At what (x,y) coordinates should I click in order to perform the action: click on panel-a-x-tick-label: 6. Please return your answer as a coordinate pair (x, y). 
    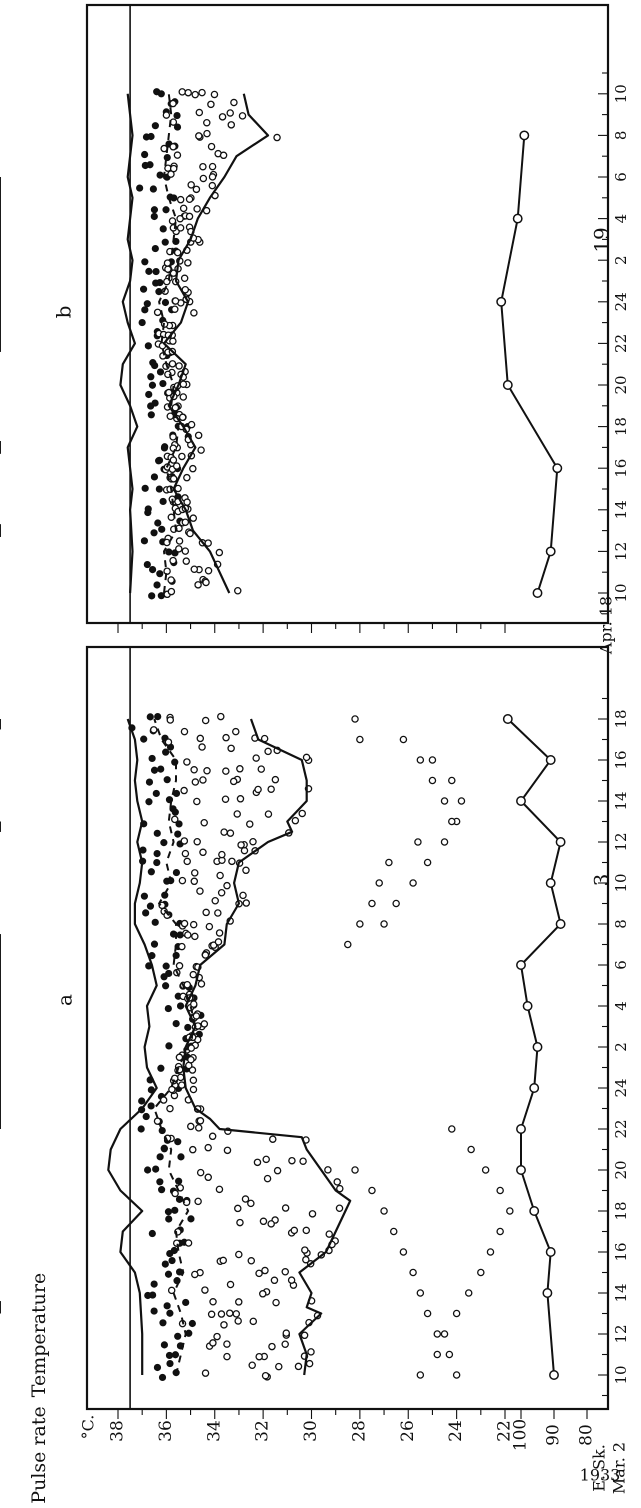
    Looking at the image, I should click on (621, 965).